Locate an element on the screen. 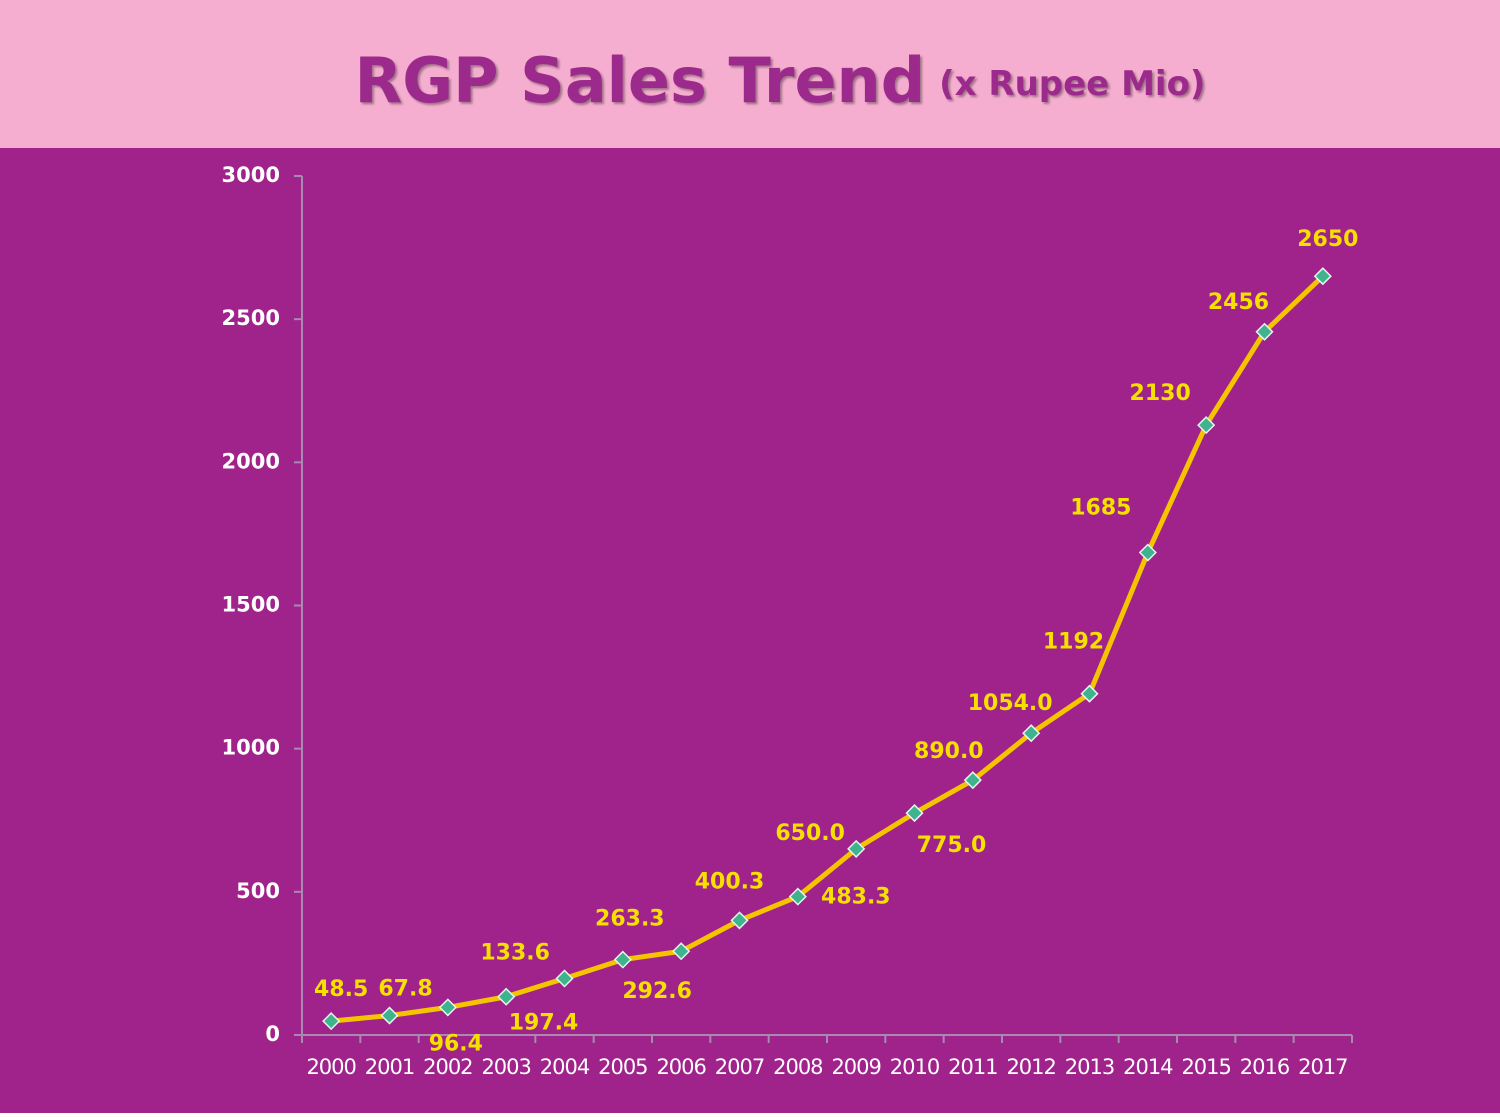 The height and width of the screenshot is (1117, 1500). value-label: 400.3 is located at coordinates (730, 881).